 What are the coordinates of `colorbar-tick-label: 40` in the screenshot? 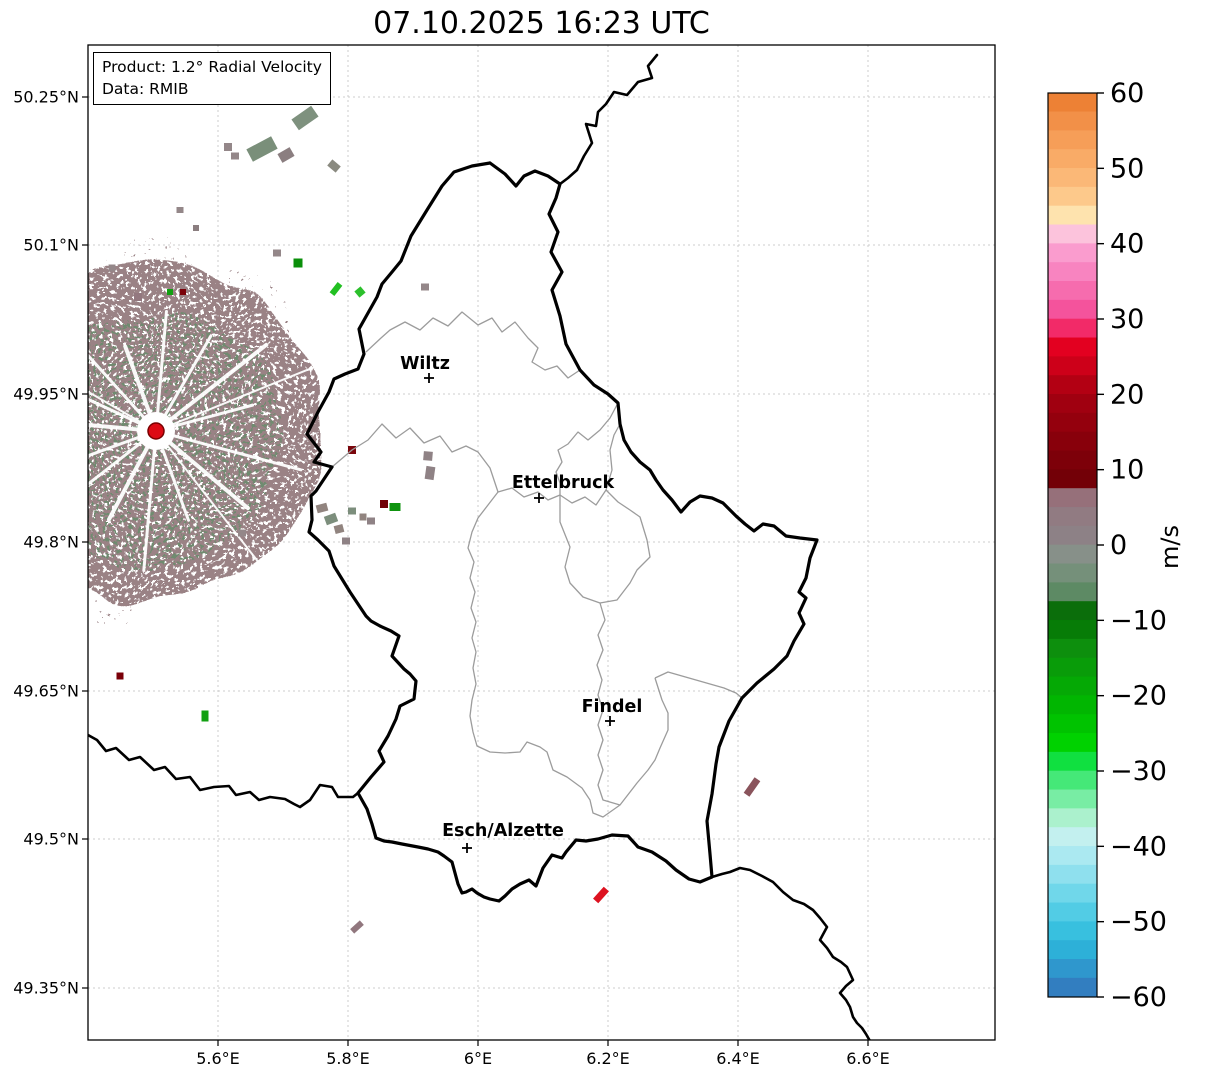 It's located at (1127, 244).